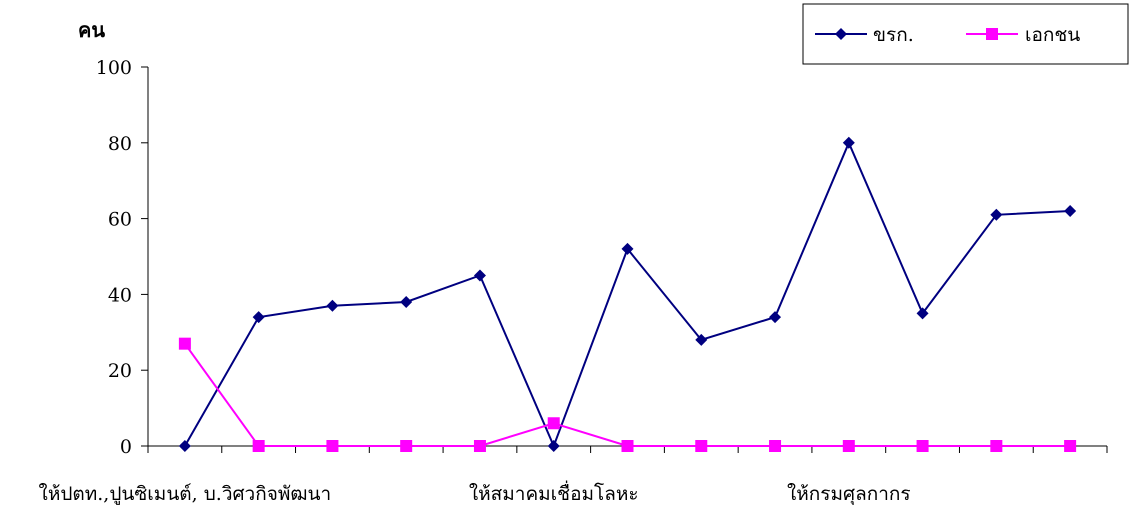 This screenshot has height=512, width=1136. I want to click on y-tick-label: 40, so click(120, 295).